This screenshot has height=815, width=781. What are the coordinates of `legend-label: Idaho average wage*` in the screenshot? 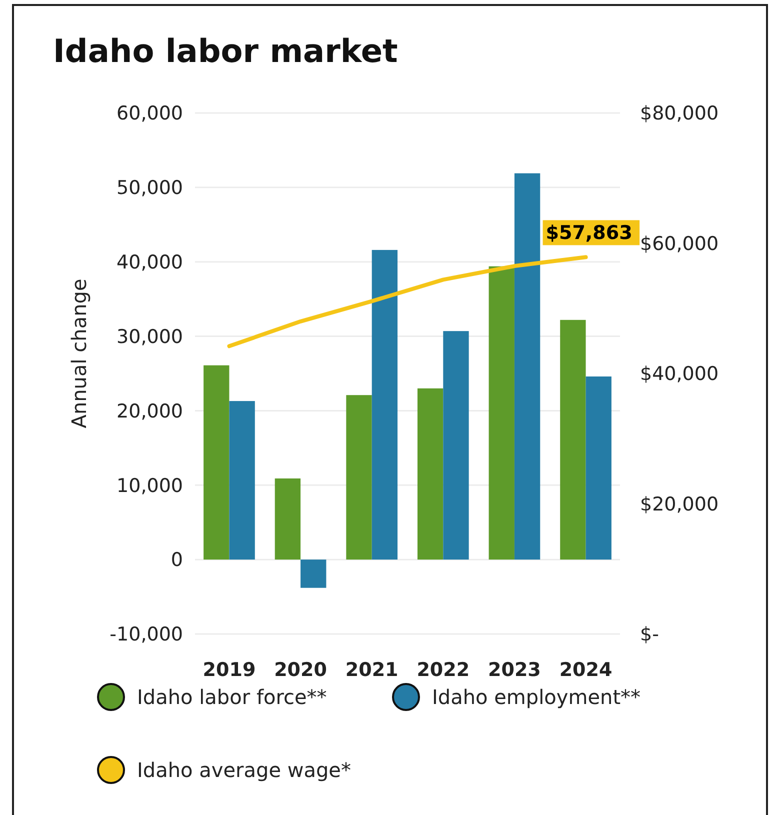 It's located at (244, 770).